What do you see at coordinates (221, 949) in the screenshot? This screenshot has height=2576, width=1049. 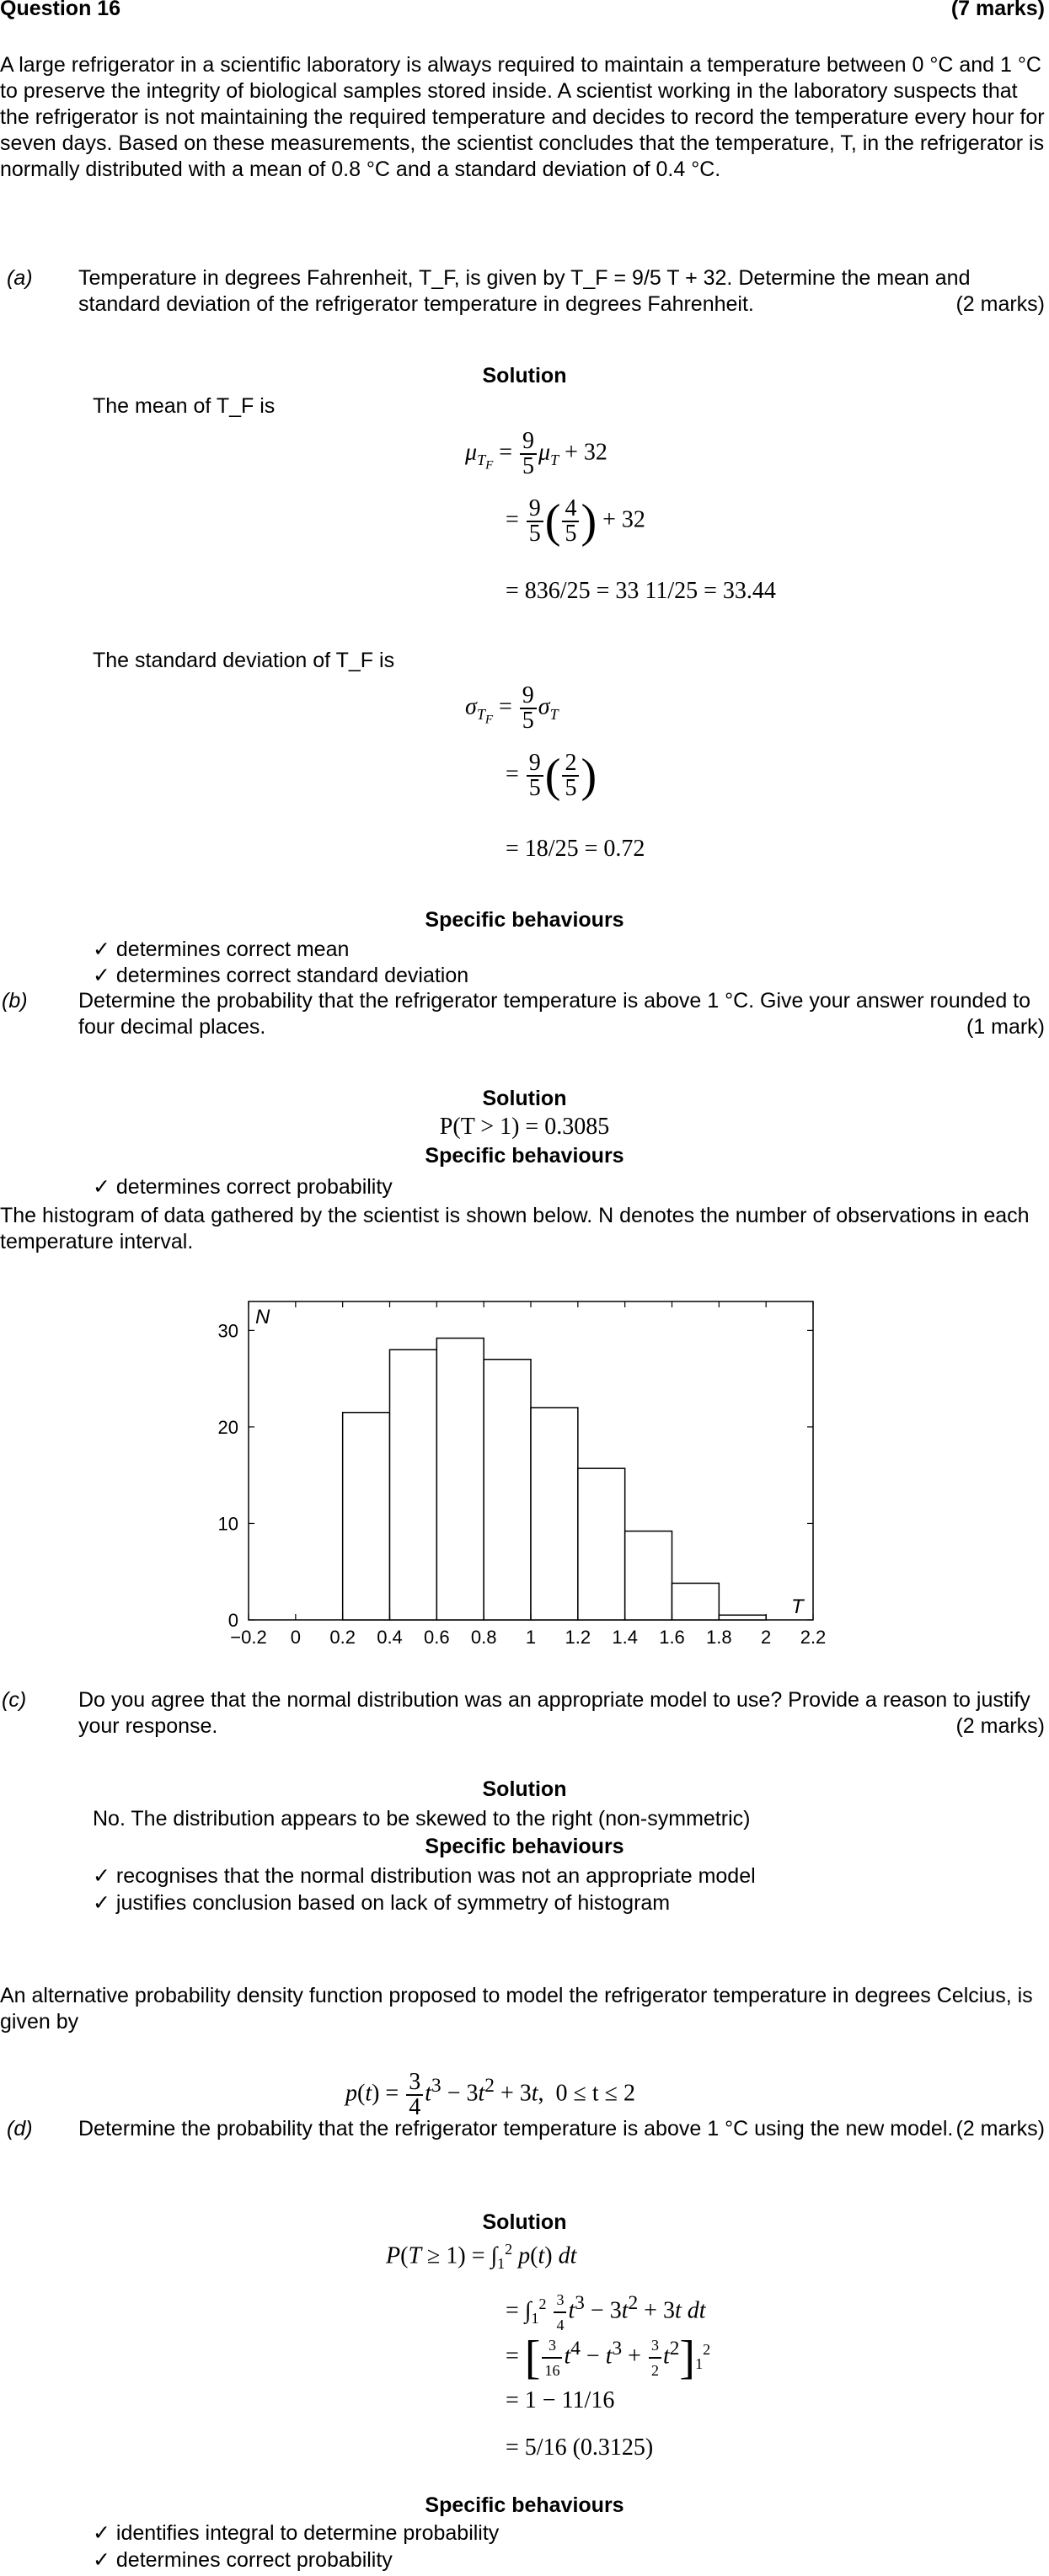 I see `part-a-behaviour-1: ✓ determines correct mean` at bounding box center [221, 949].